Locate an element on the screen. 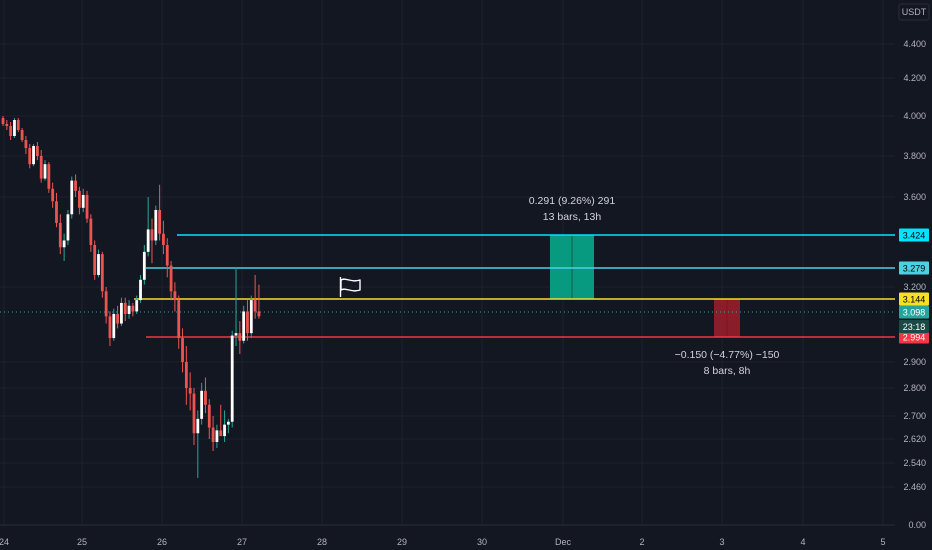 This screenshot has width=932, height=550. price-tick: 2.800 is located at coordinates (914, 388).